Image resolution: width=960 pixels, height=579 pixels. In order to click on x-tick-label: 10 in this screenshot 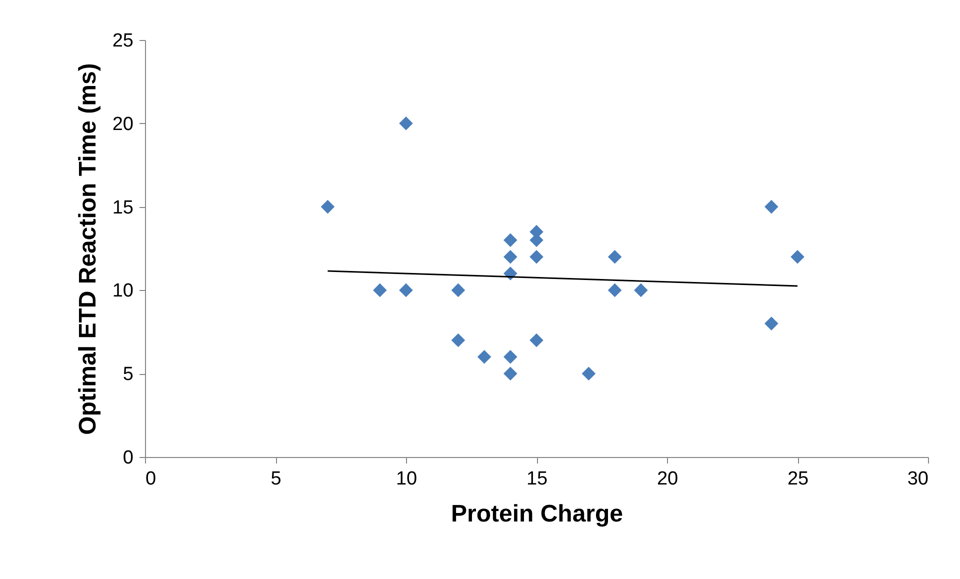, I will do `click(407, 479)`.